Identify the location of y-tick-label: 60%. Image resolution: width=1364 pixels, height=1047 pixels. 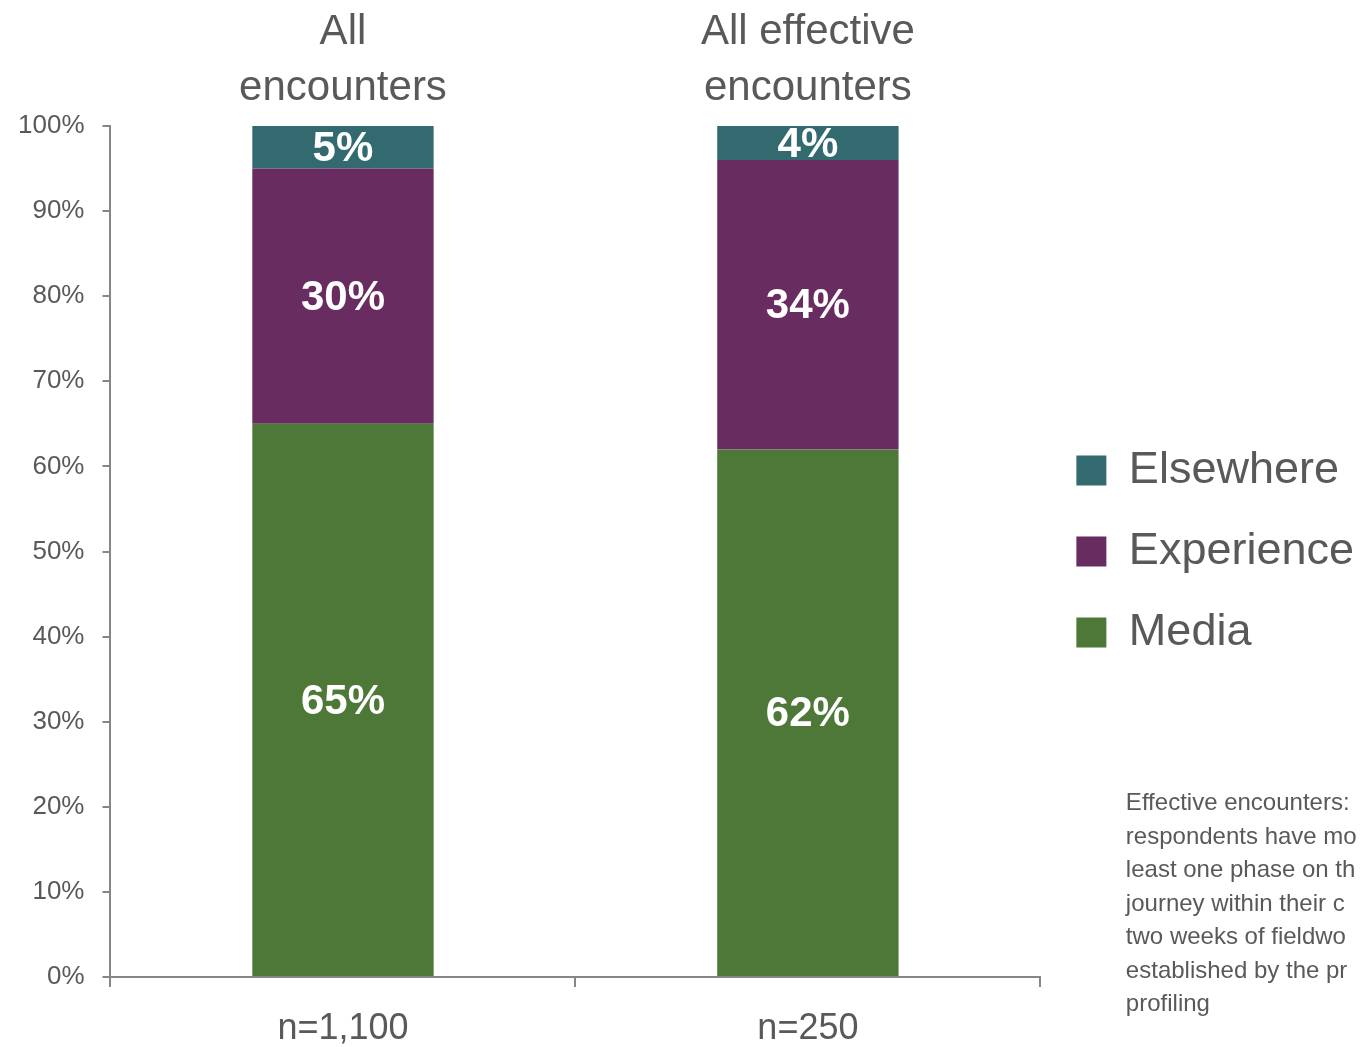
(58, 464).